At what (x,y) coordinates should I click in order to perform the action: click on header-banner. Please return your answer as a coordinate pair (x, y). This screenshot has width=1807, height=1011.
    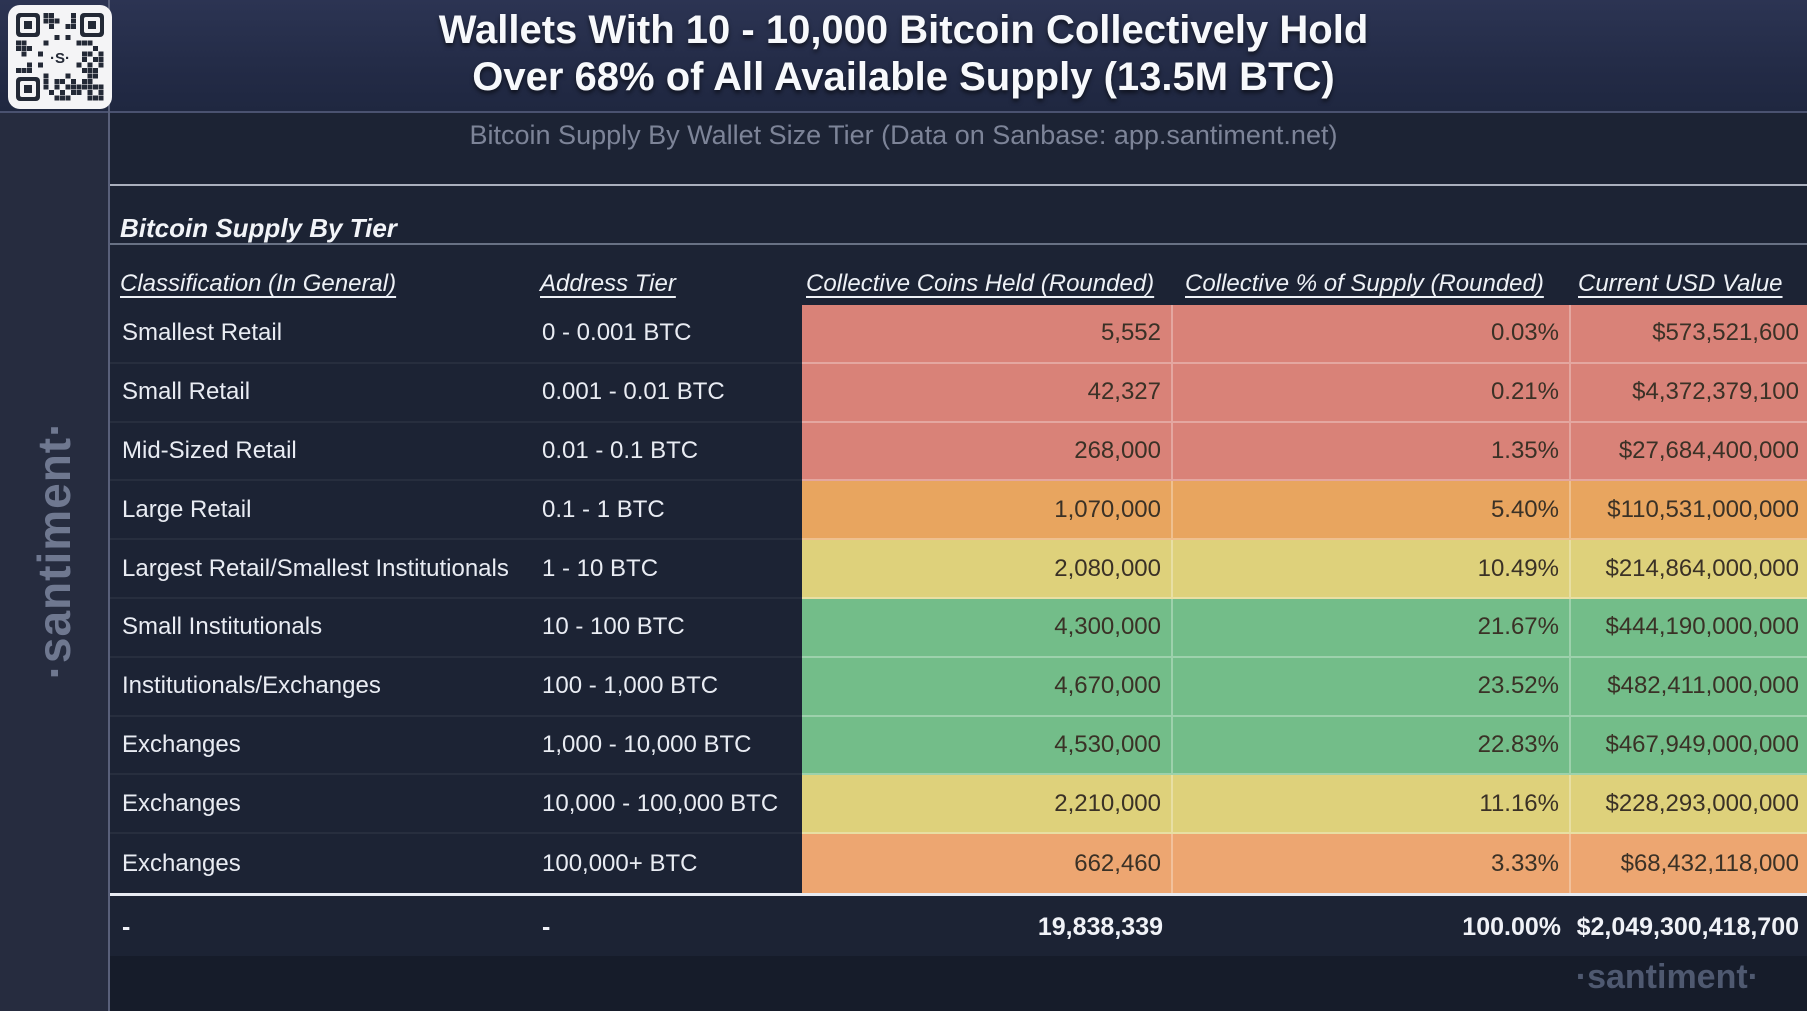
    Looking at the image, I should click on (903, 56).